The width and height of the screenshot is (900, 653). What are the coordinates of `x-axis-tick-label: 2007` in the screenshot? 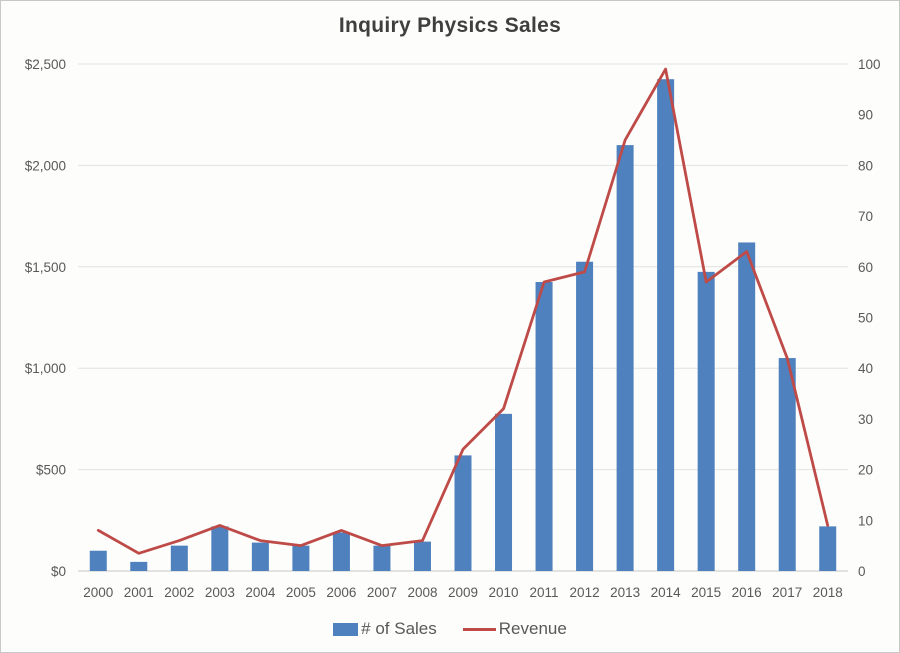 It's located at (382, 592).